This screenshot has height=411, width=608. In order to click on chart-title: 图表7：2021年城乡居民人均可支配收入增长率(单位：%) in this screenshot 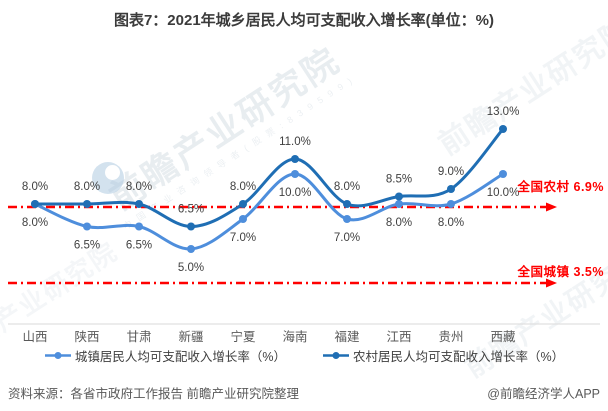, I will do `click(304, 20)`.